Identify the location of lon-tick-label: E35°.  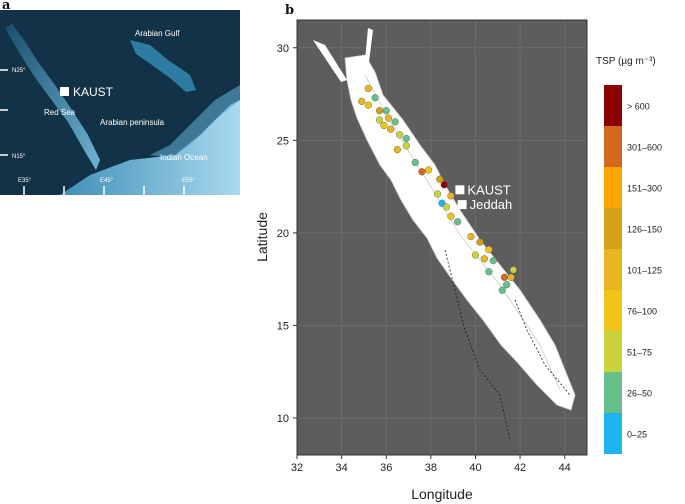
(25, 181).